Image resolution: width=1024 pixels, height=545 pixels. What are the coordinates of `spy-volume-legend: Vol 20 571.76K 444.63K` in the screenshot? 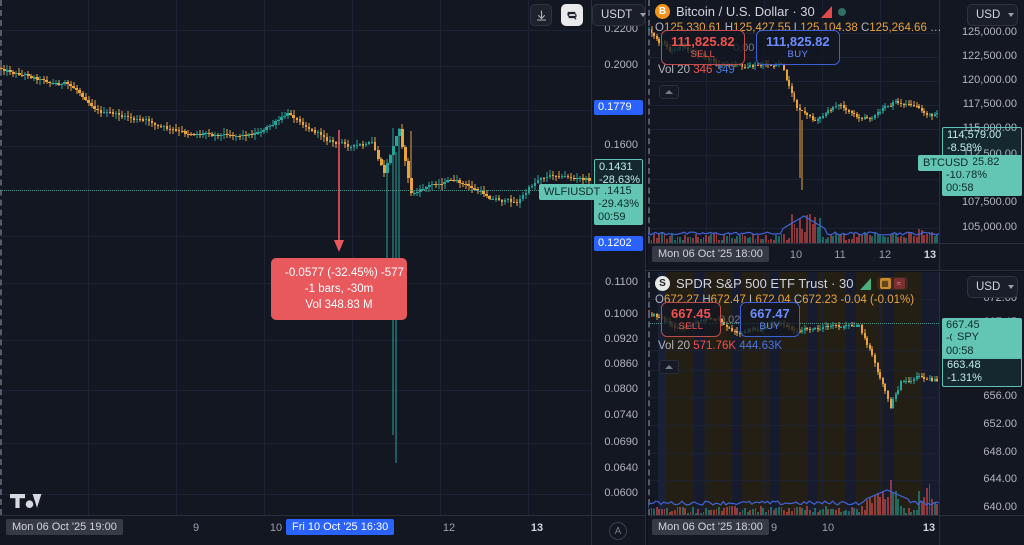 It's located at (720, 346).